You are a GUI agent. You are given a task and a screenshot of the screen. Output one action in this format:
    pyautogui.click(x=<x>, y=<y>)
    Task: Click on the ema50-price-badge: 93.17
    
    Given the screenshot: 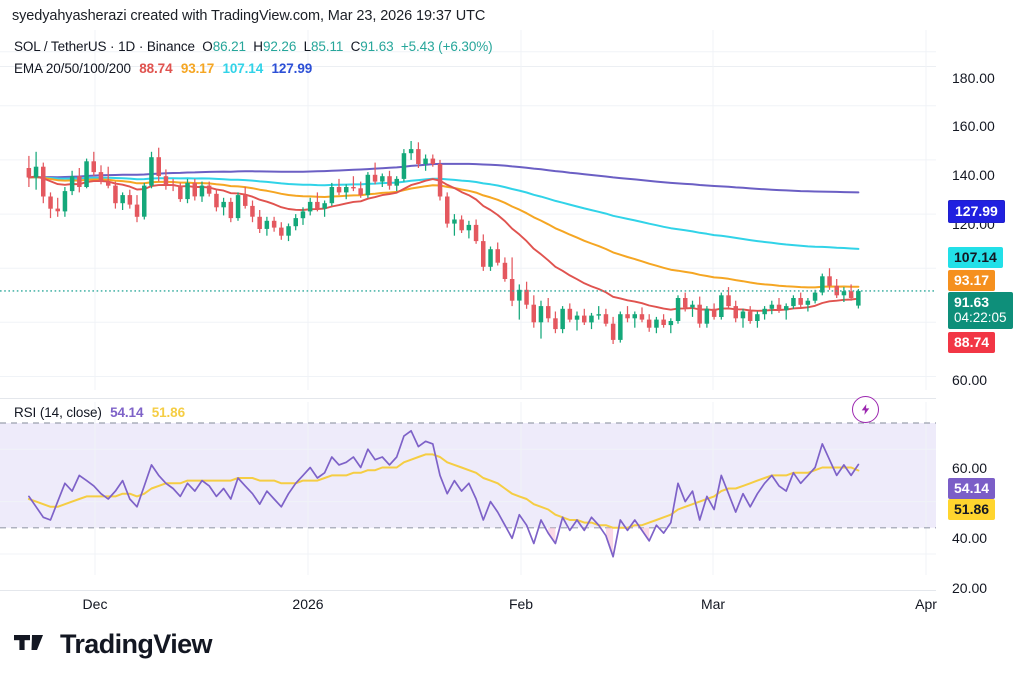 What is the action you would take?
    pyautogui.click(x=972, y=280)
    